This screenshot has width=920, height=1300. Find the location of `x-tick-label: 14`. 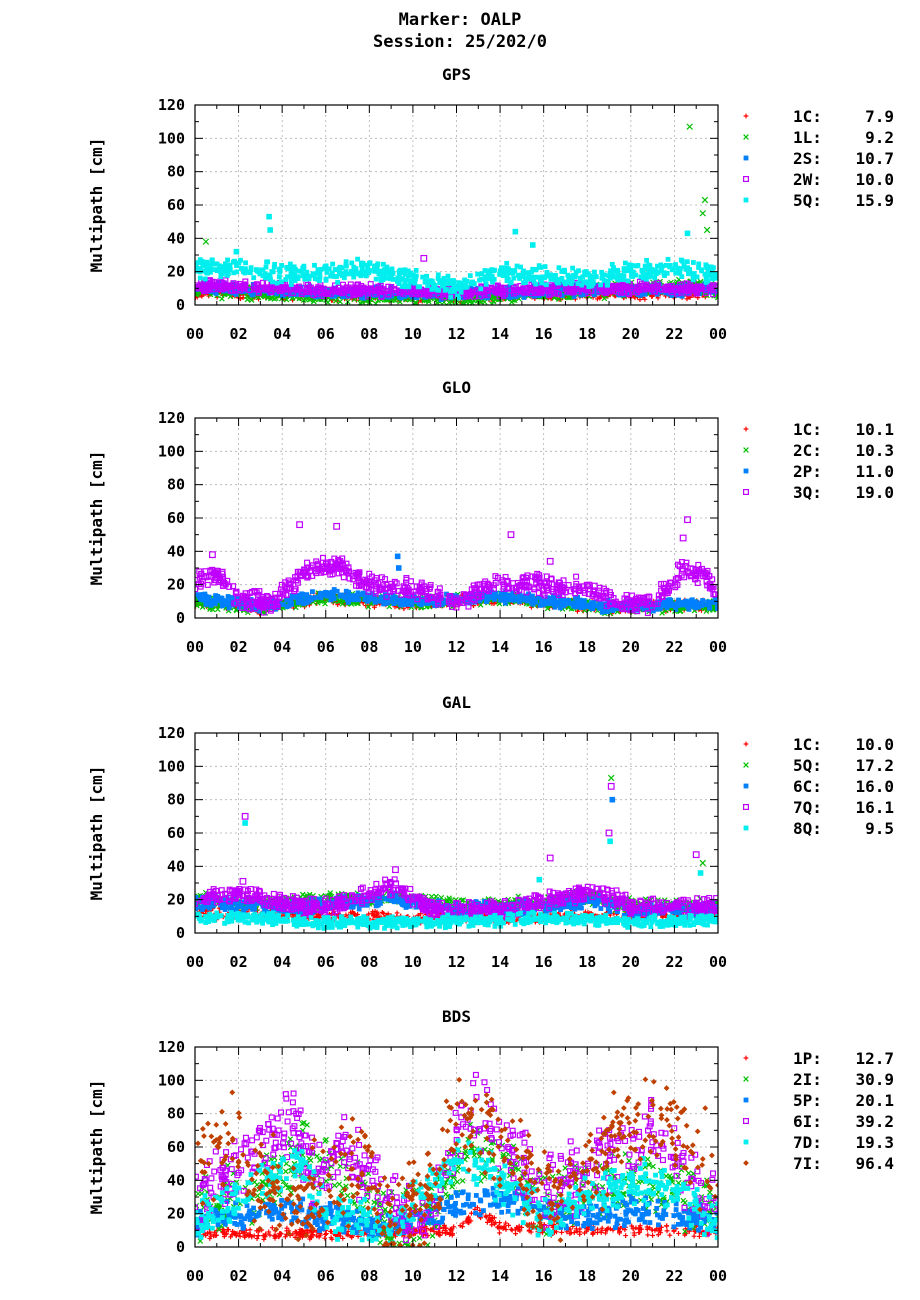

x-tick-label: 14 is located at coordinates (500, 334).